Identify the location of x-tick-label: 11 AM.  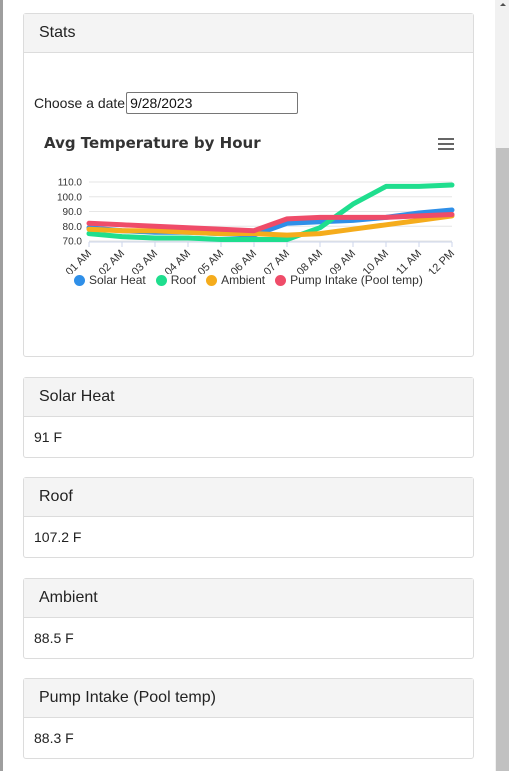
(409, 261).